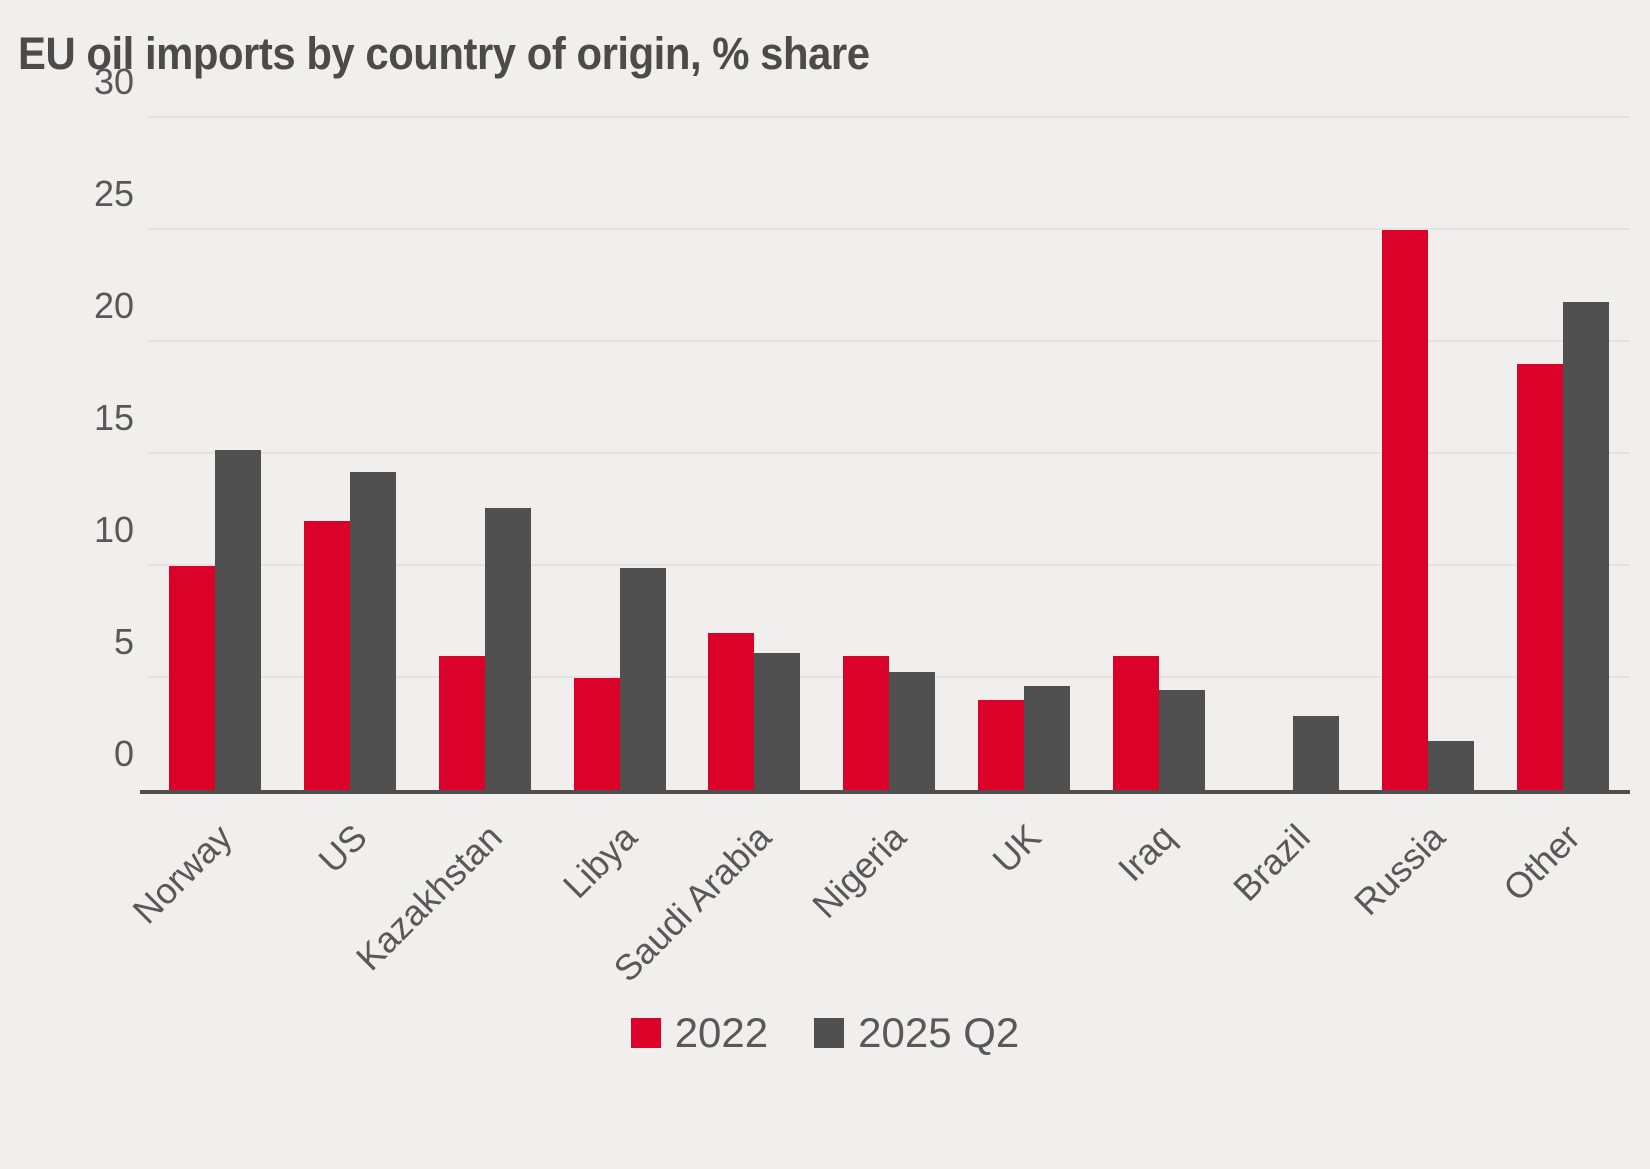 This screenshot has height=1169, width=1650. What do you see at coordinates (1158, 900) in the screenshot?
I see `x-axis-label-cell: Iraq` at bounding box center [1158, 900].